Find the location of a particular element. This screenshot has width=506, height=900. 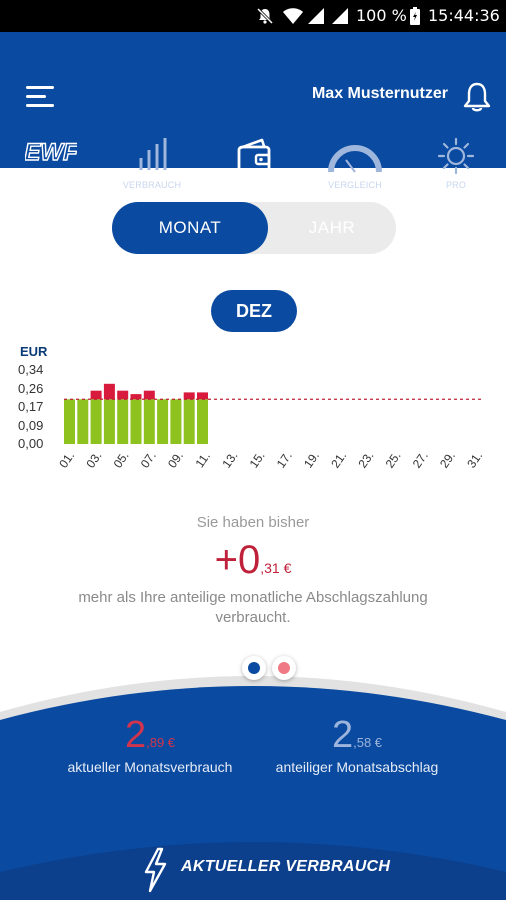

wifi-icon is located at coordinates (293, 16).